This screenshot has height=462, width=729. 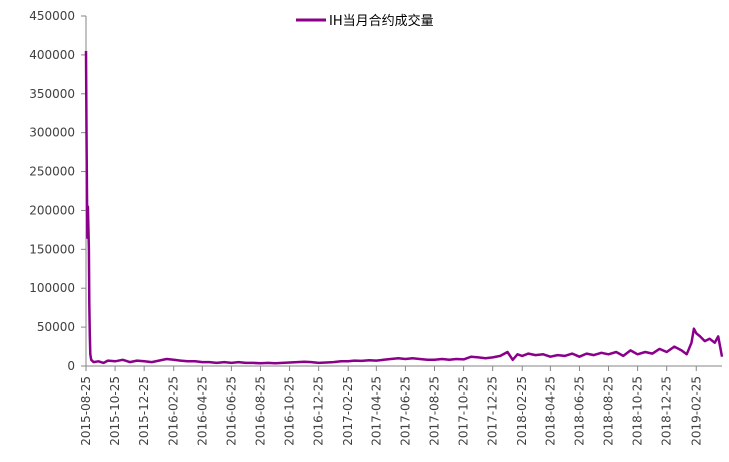 I want to click on x-tick-label: 2017-10-25, so click(x=464, y=411).